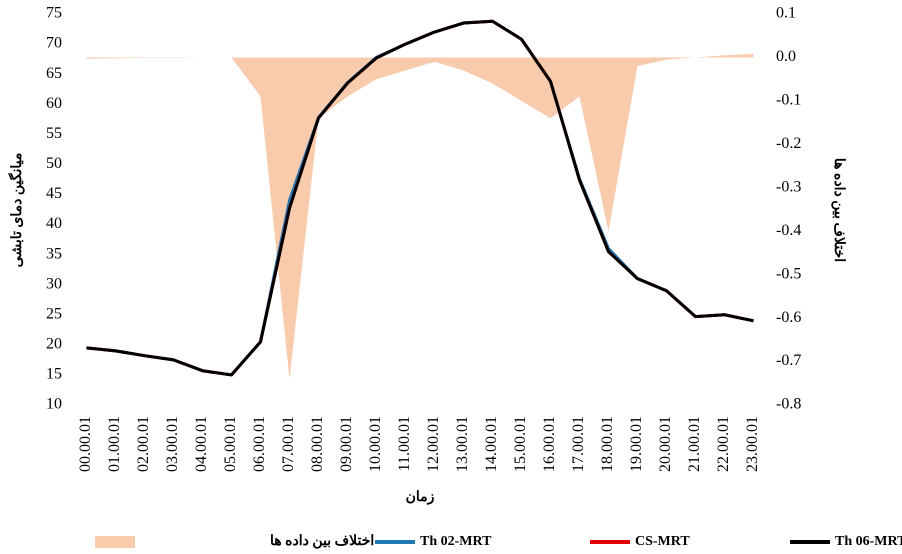 The width and height of the screenshot is (902, 554). I want to click on y2-tick-label: 0.0, so click(786, 56).